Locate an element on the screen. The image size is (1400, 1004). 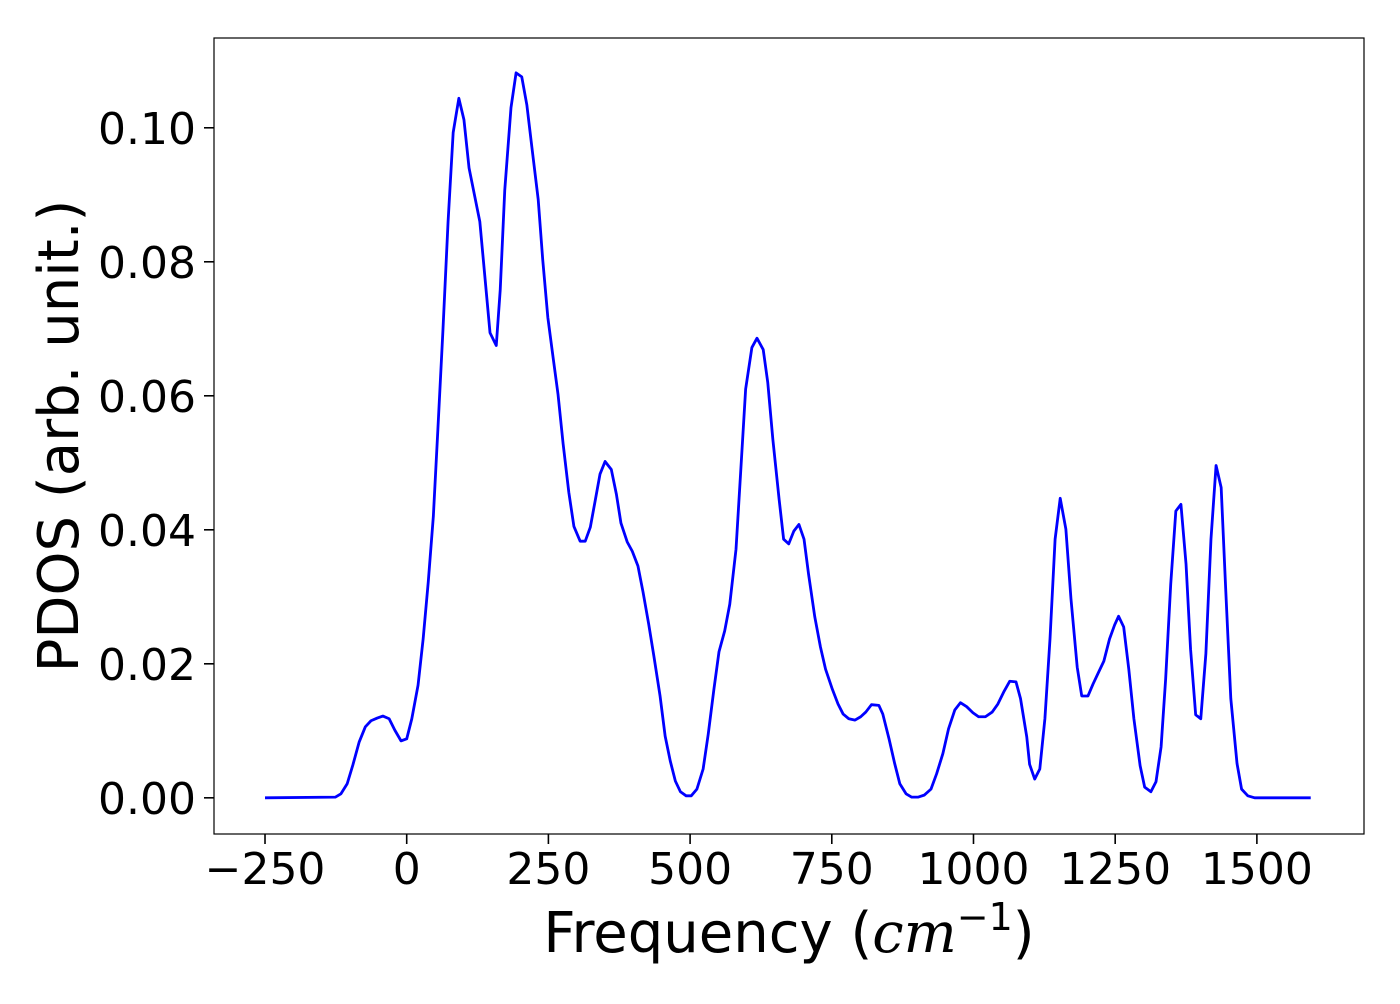
x-tick-label: 0 is located at coordinates (407, 869).